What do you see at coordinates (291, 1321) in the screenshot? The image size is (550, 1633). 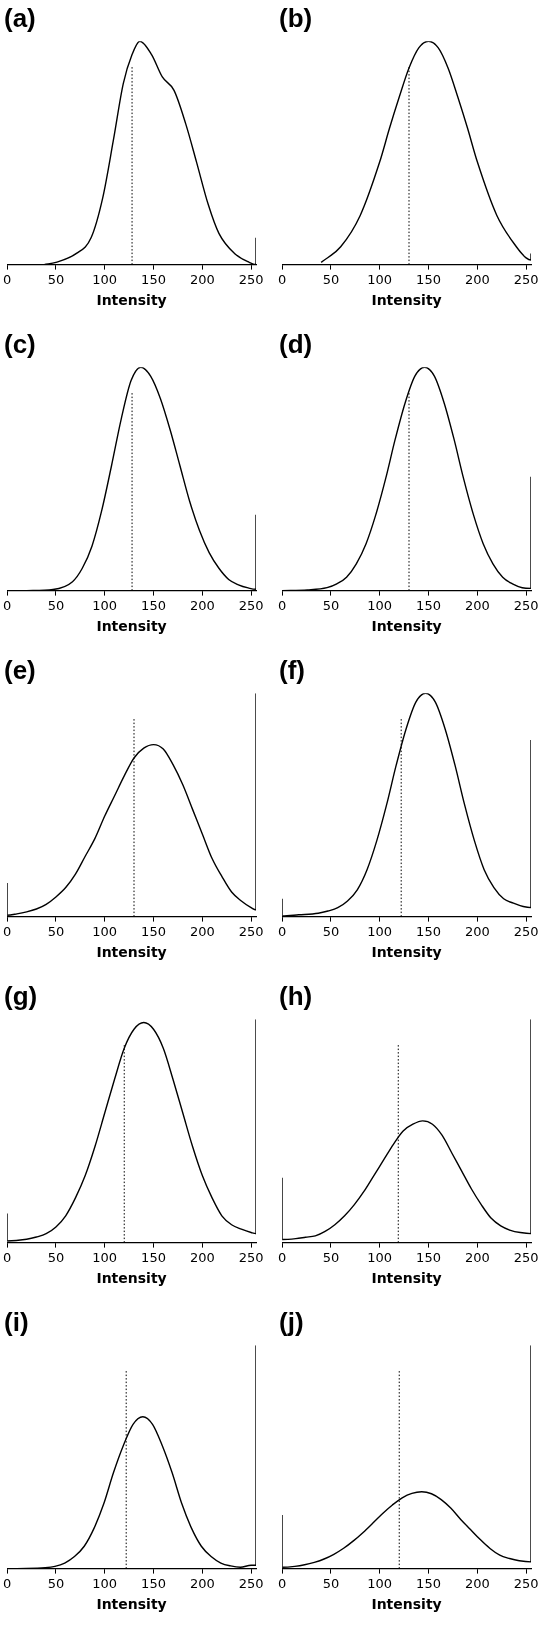 I see `chart-title: (j)` at bounding box center [291, 1321].